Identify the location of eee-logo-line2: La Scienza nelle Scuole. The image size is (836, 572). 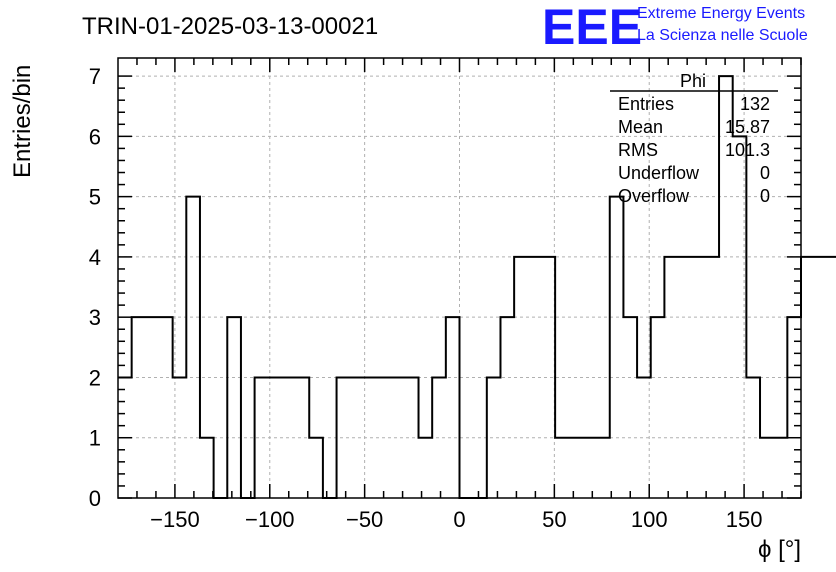
(722, 35).